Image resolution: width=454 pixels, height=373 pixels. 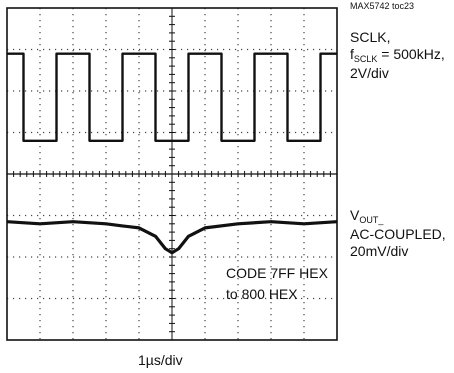 What do you see at coordinates (411, 54) in the screenshot?
I see `sclk-freq-value: = 500kHz,` at bounding box center [411, 54].